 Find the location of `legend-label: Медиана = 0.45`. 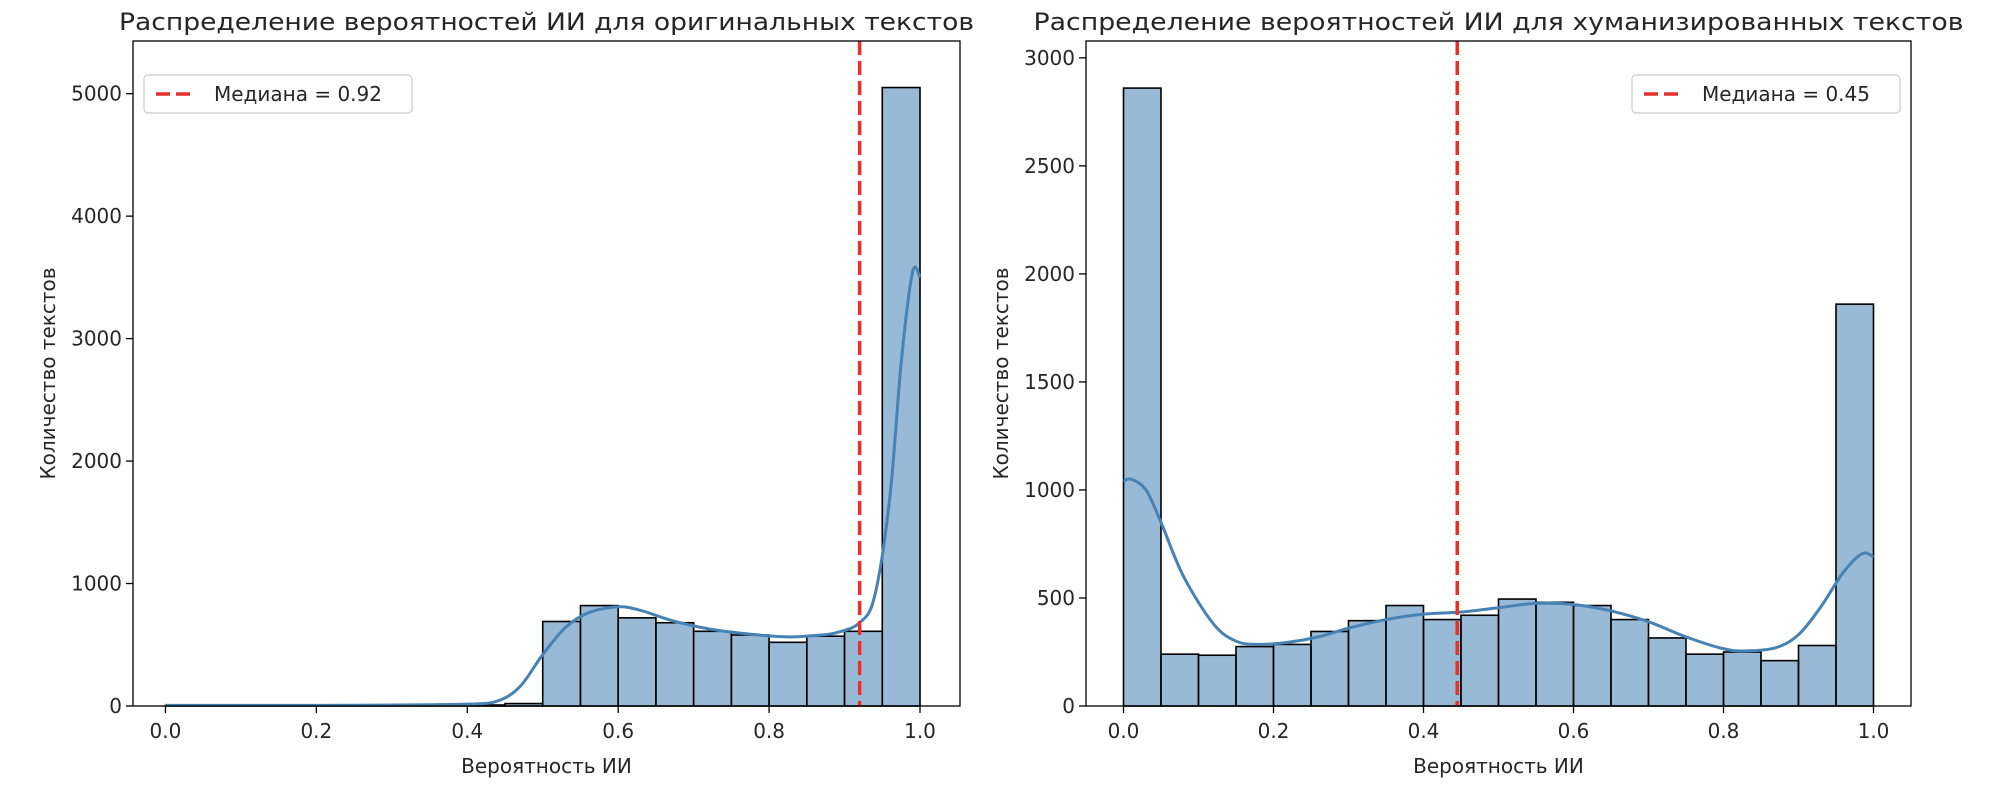

legend-label: Медиана = 0.45 is located at coordinates (1786, 94).